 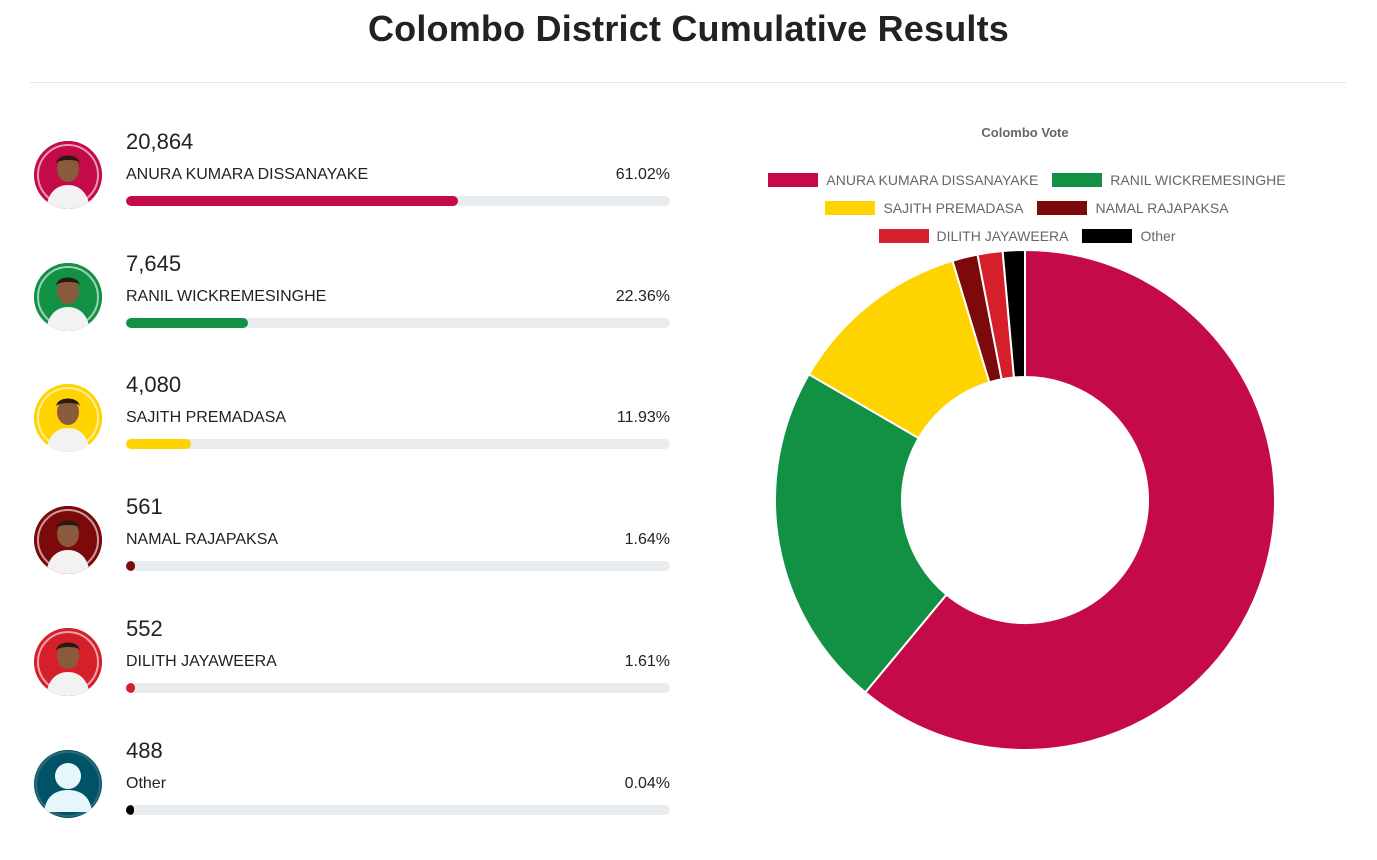 I want to click on candidate-name: DILITH JAYAWEERA, so click(x=201, y=661).